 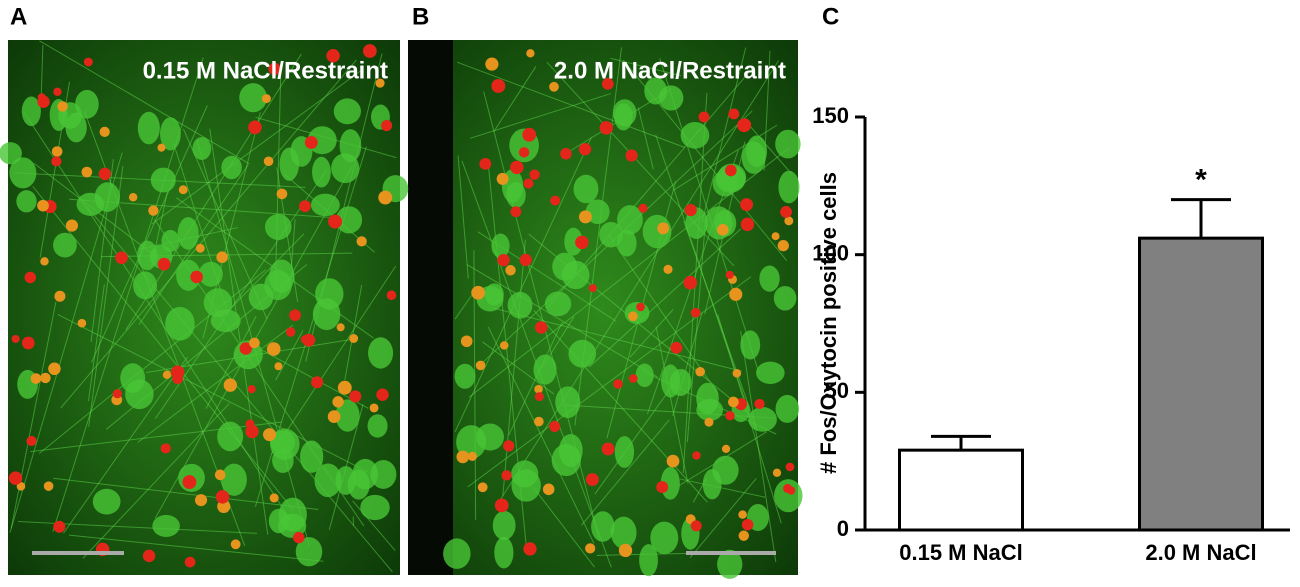 What do you see at coordinates (961, 552) in the screenshot?
I see `x-tick-label: 0.15 M NaCl` at bounding box center [961, 552].